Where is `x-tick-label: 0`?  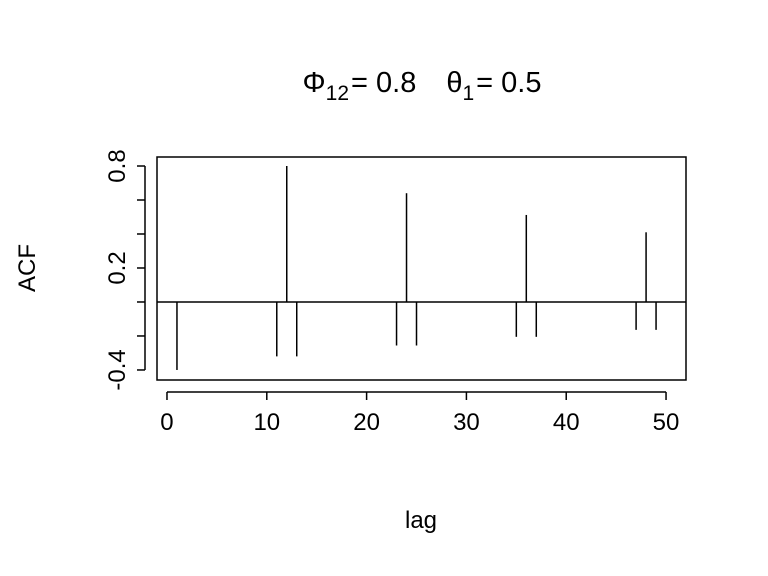
x-tick-label: 0 is located at coordinates (166, 422).